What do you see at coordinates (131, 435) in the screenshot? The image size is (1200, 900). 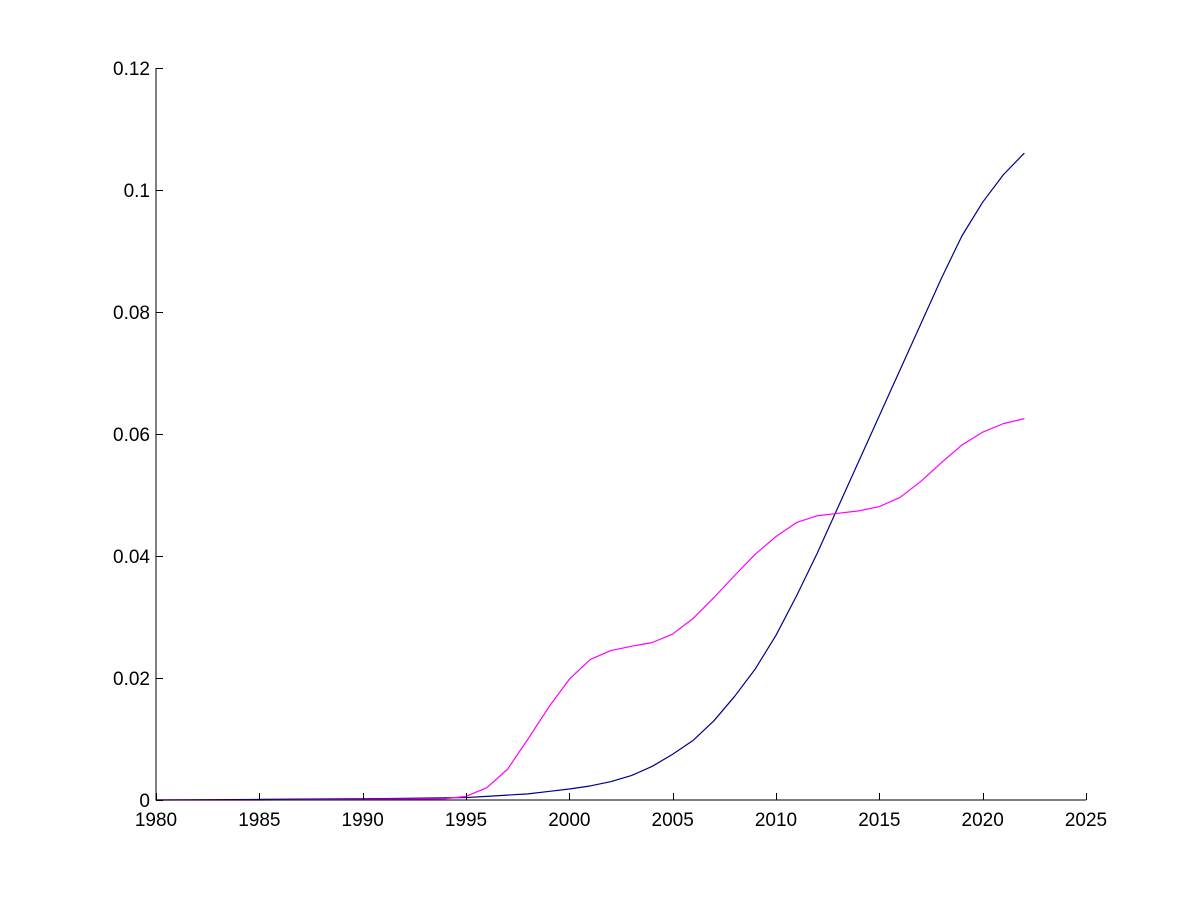 I see `y-tick-label: 0.06` at bounding box center [131, 435].